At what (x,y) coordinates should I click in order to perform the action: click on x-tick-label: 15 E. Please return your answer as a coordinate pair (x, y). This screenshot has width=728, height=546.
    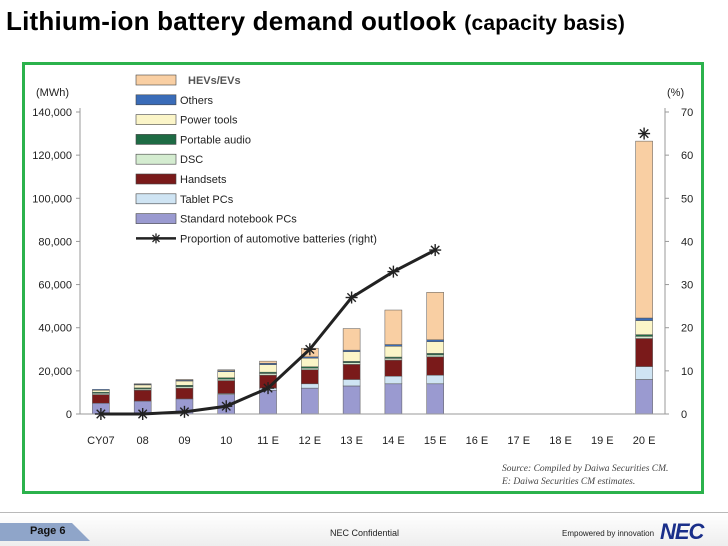
    Looking at the image, I should click on (435, 441).